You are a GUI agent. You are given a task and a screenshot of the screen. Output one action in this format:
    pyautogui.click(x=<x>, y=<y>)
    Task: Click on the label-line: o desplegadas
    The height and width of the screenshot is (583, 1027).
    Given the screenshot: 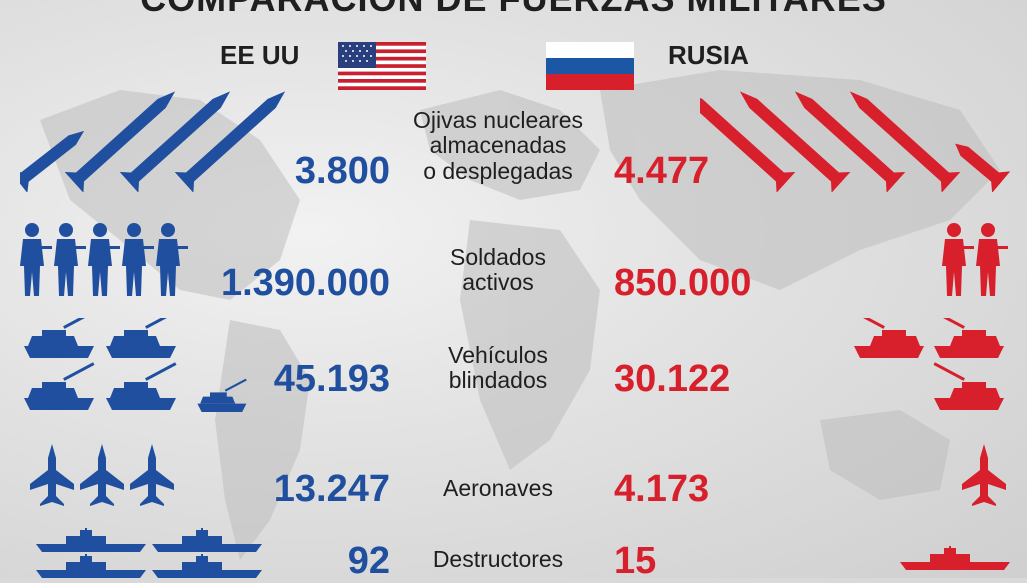 What is the action you would take?
    pyautogui.click(x=498, y=170)
    